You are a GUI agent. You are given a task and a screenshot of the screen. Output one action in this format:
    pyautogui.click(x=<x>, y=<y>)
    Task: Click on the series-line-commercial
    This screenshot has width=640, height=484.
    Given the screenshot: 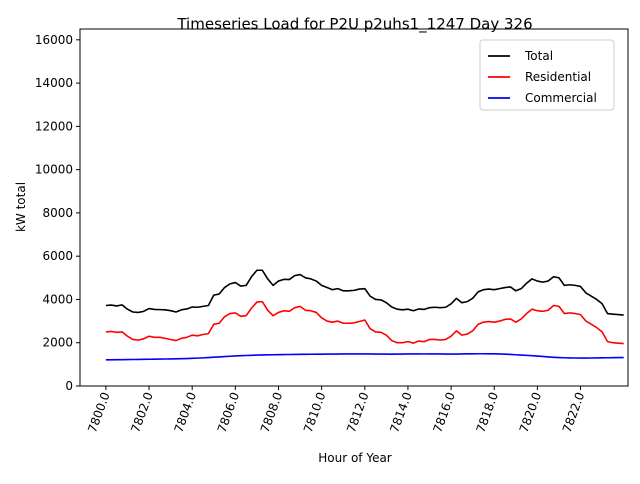 What is the action you would take?
    pyautogui.click(x=364, y=356)
    